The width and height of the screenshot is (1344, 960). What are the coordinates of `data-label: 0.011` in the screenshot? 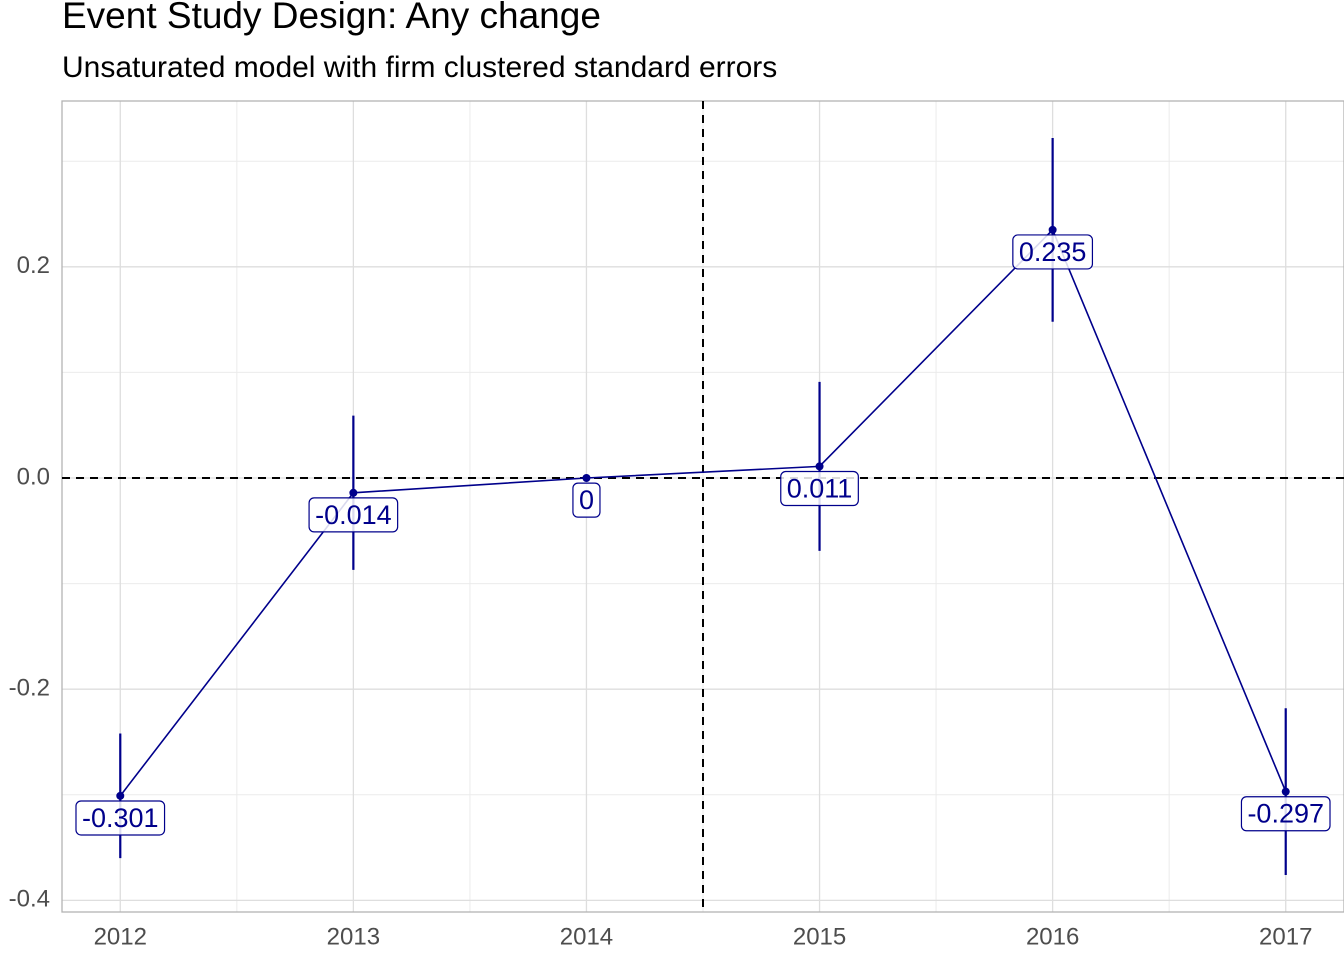 It's located at (820, 488).